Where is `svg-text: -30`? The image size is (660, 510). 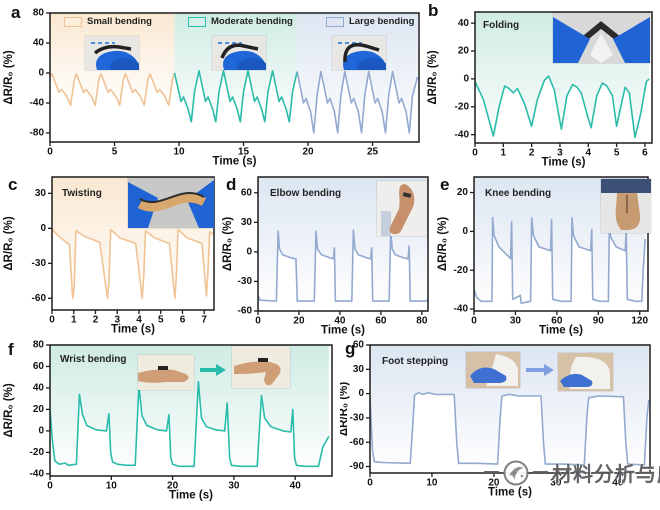
svg-text: -30 is located at coordinates (39, 263).